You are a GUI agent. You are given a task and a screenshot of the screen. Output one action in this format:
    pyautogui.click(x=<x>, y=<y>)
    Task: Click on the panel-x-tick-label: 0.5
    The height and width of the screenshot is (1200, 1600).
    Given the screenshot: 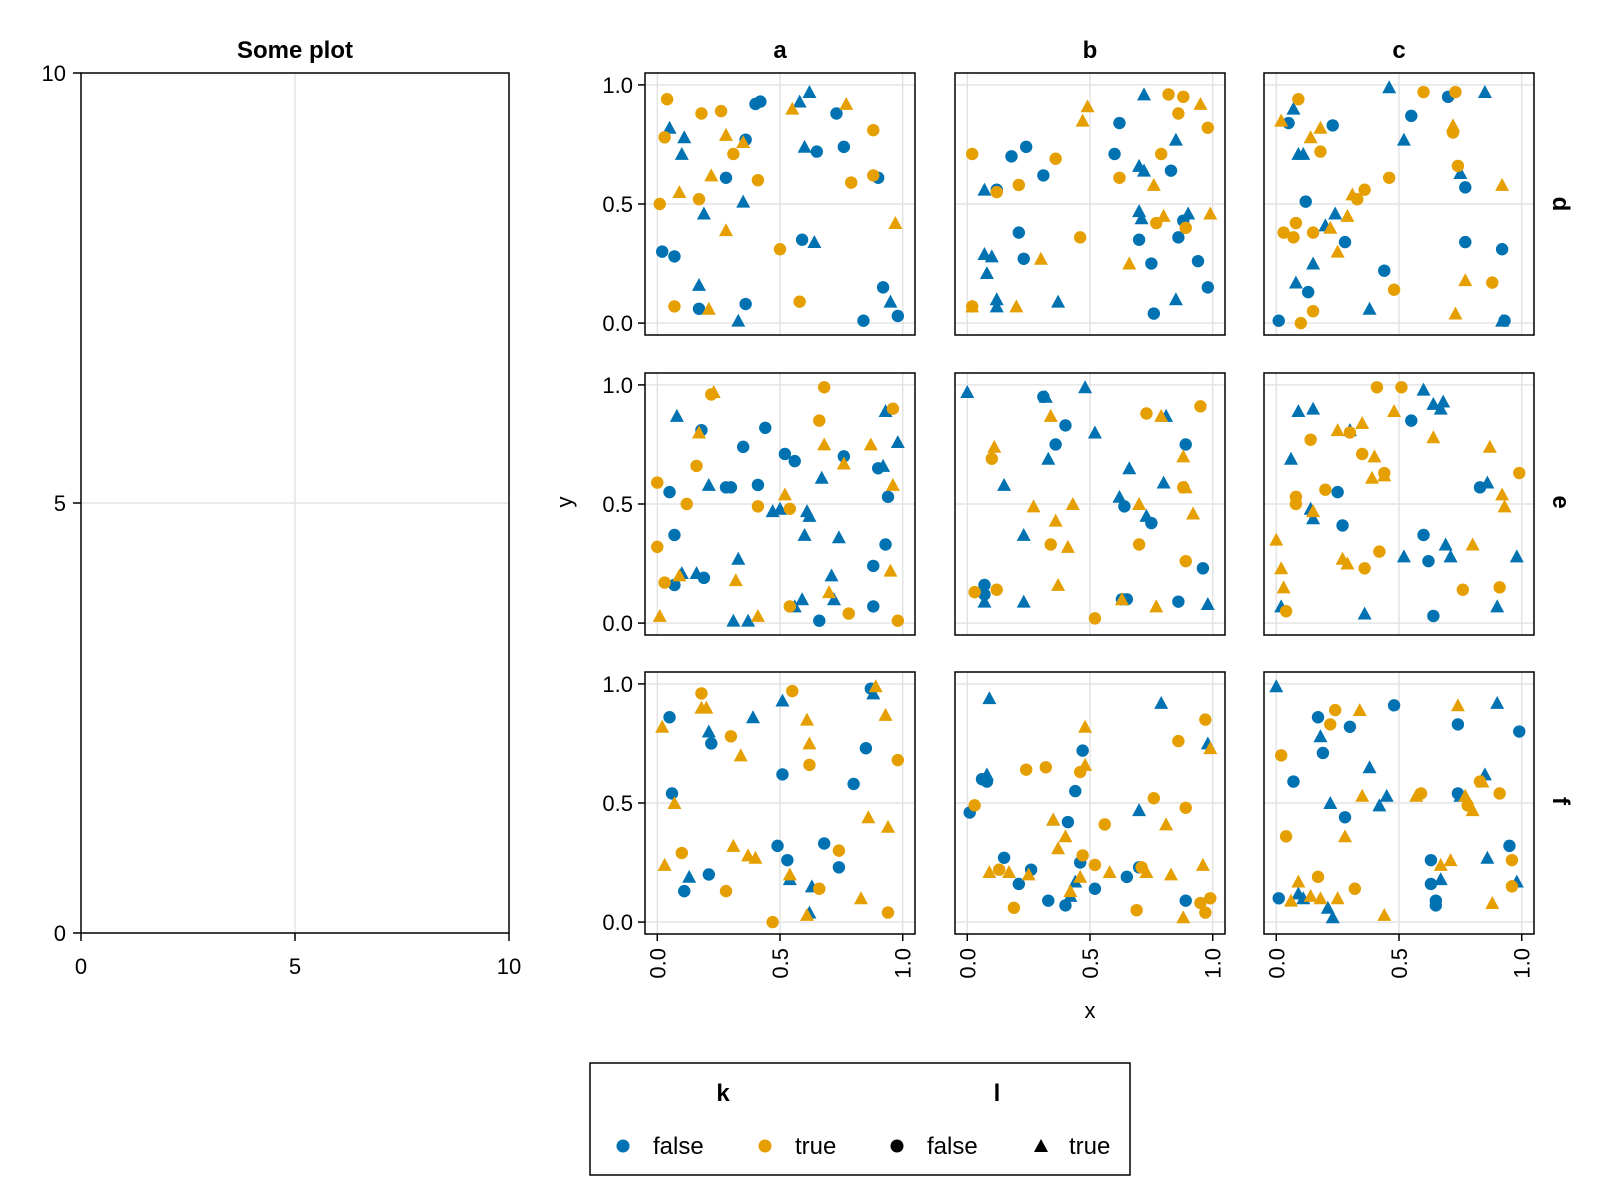 What is the action you would take?
    pyautogui.click(x=1399, y=963)
    